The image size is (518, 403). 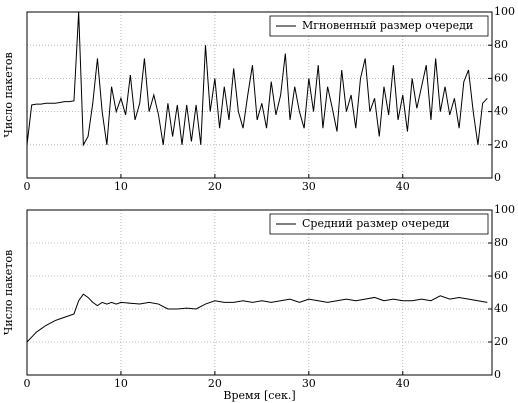 I want to click on legend: Средний размер очереди, so click(x=379, y=224).